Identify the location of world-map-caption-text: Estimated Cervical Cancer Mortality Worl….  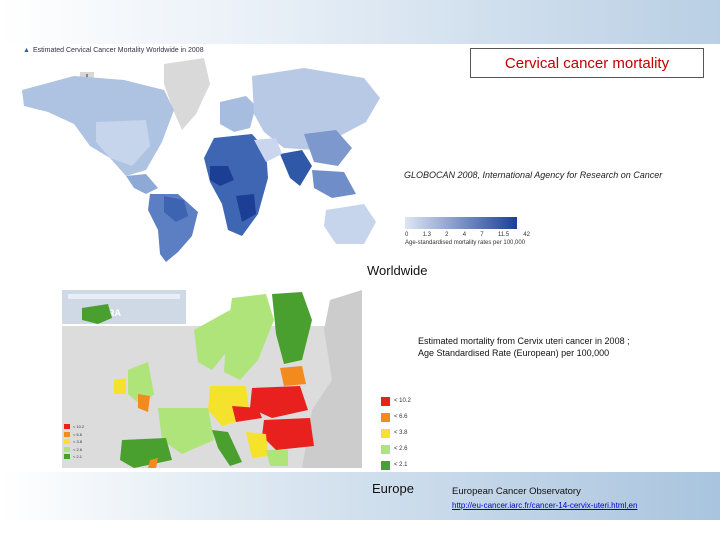
(118, 50).